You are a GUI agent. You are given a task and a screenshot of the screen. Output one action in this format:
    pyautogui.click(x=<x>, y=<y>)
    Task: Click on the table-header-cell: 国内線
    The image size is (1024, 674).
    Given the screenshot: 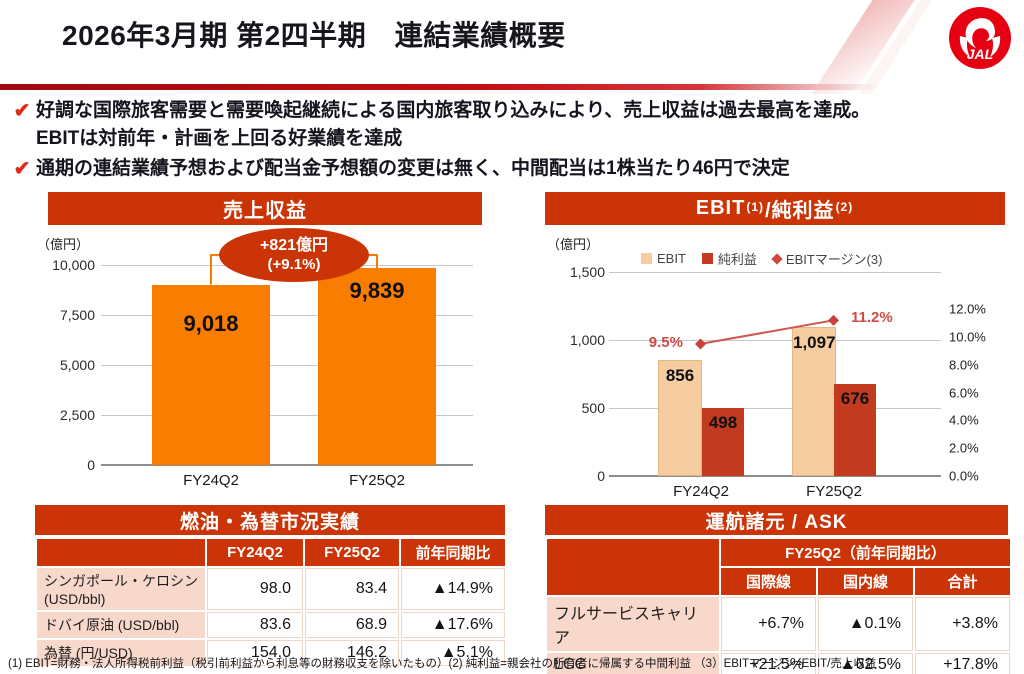 What is the action you would take?
    pyautogui.click(x=865, y=581)
    